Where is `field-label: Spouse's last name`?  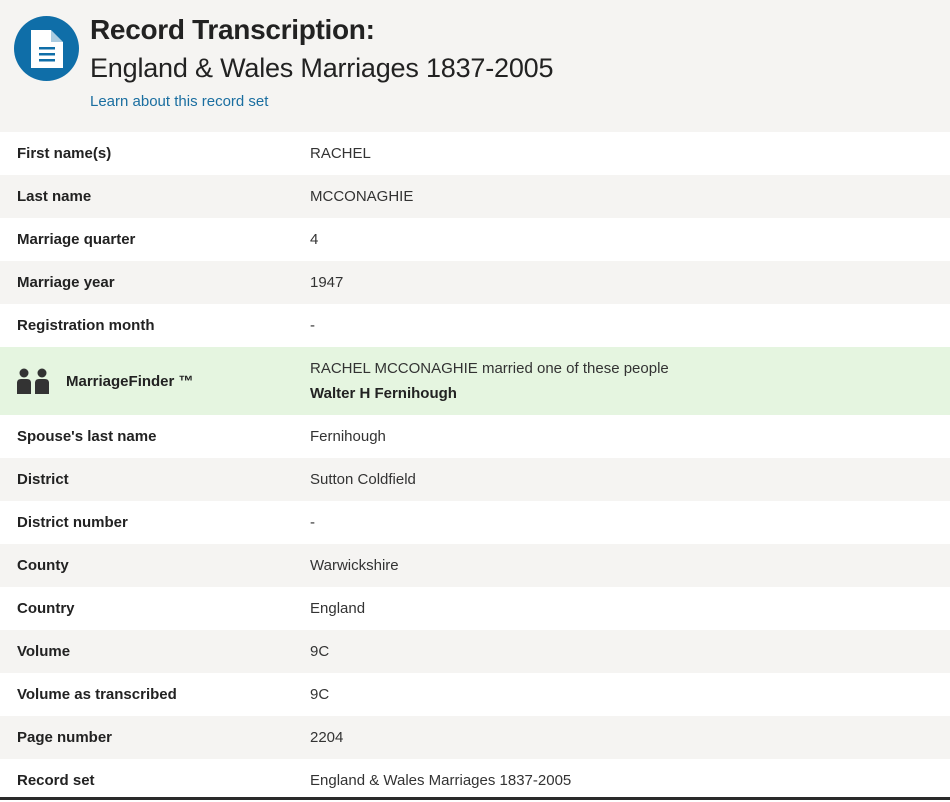
field-label: Spouse's last name is located at coordinates (87, 436).